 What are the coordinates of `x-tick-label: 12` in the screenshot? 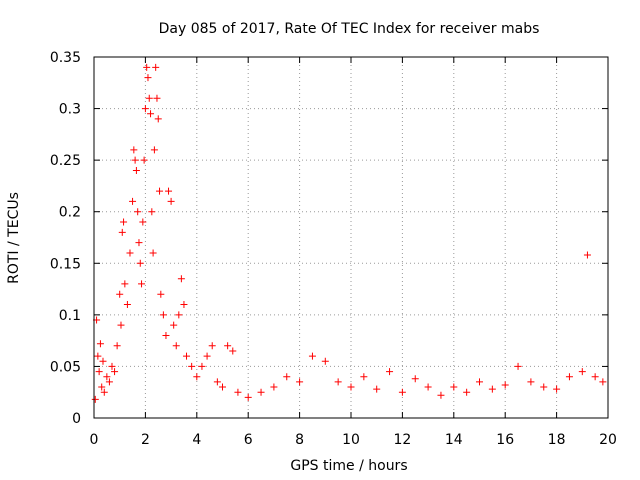 It's located at (402, 440).